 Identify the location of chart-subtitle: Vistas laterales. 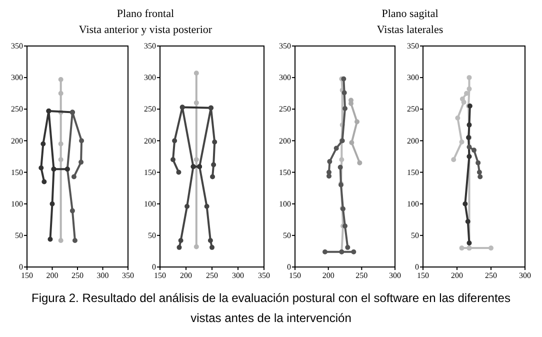
(410, 30).